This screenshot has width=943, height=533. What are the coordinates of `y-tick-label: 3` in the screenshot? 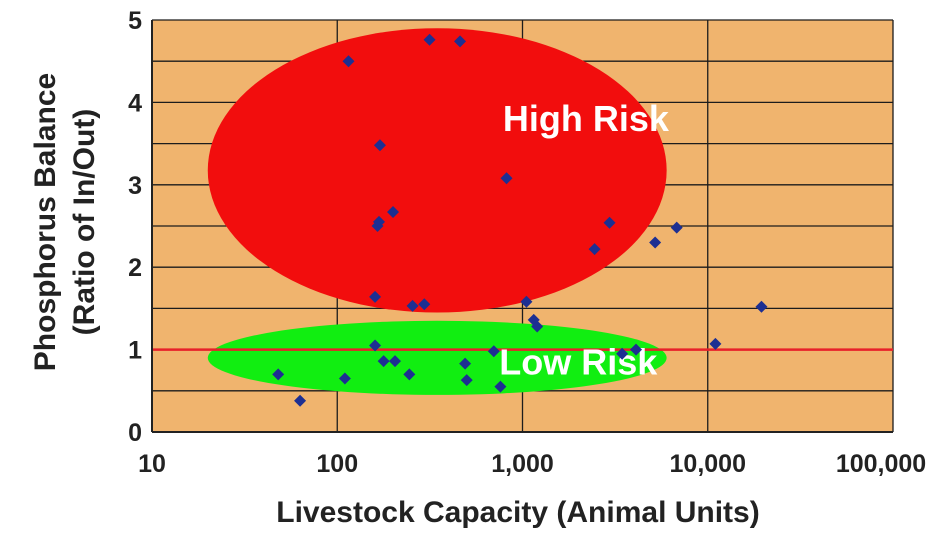 It's located at (135, 186).